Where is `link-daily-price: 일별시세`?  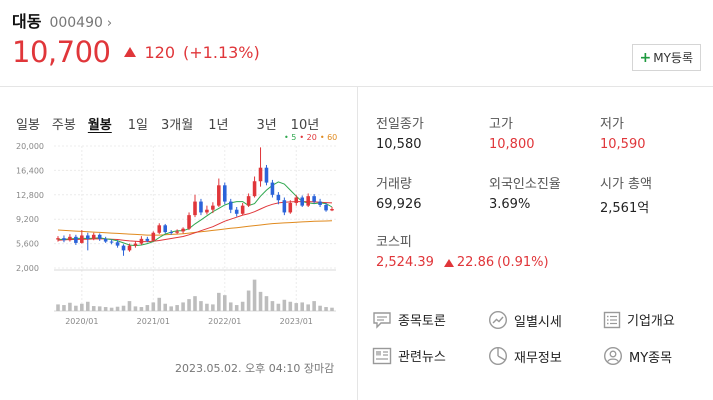 link-daily-price: 일별시세 is located at coordinates (525, 320).